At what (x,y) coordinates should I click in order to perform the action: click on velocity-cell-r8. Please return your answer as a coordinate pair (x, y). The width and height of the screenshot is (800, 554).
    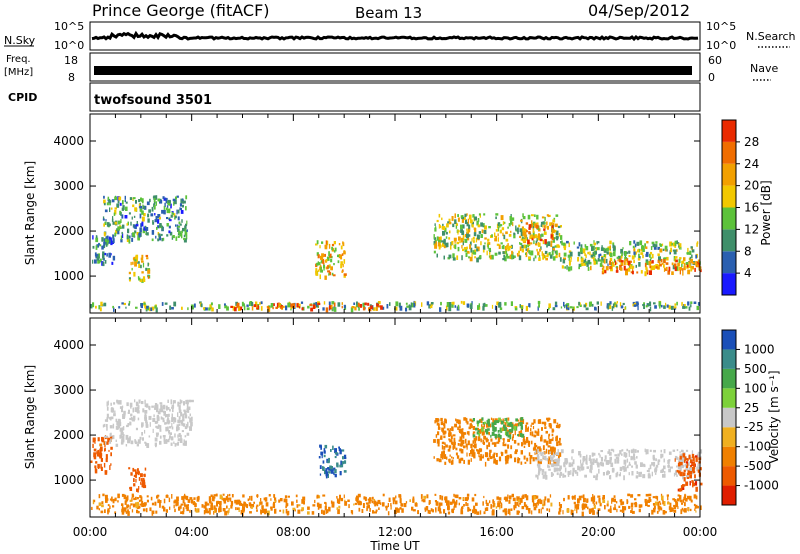
    Looking at the image, I should click on (696, 489).